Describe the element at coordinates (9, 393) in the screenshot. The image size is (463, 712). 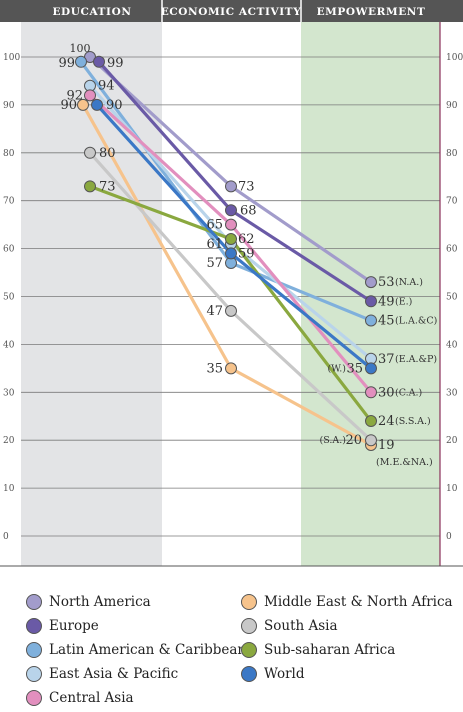
I see `y-tick-label-left: 30` at that location.